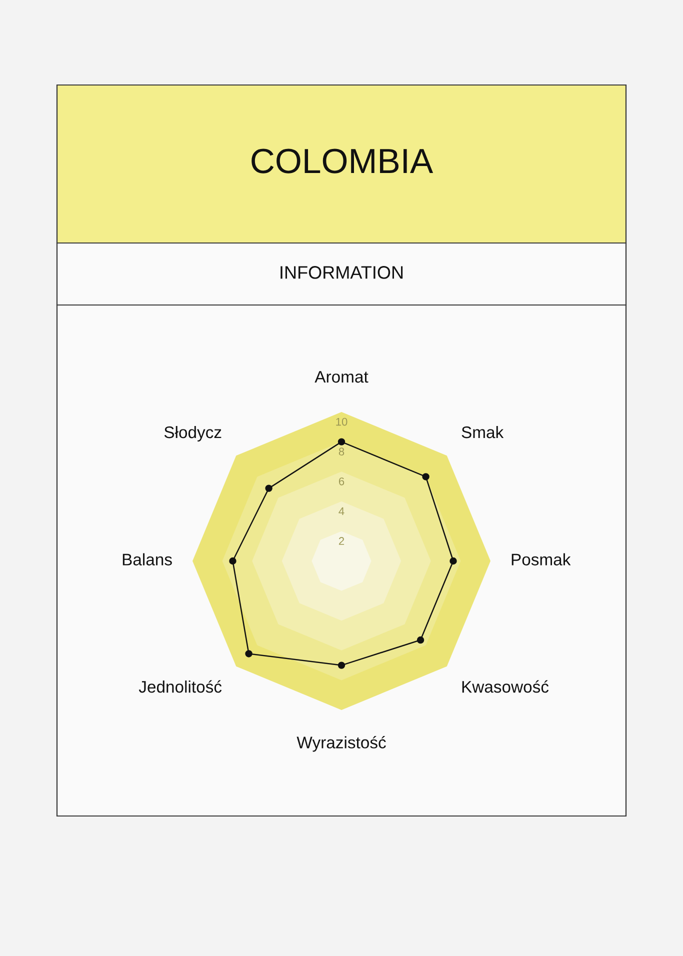 Image resolution: width=683 pixels, height=956 pixels. Describe the element at coordinates (541, 559) in the screenshot. I see `spoke-label: Posmak` at that location.